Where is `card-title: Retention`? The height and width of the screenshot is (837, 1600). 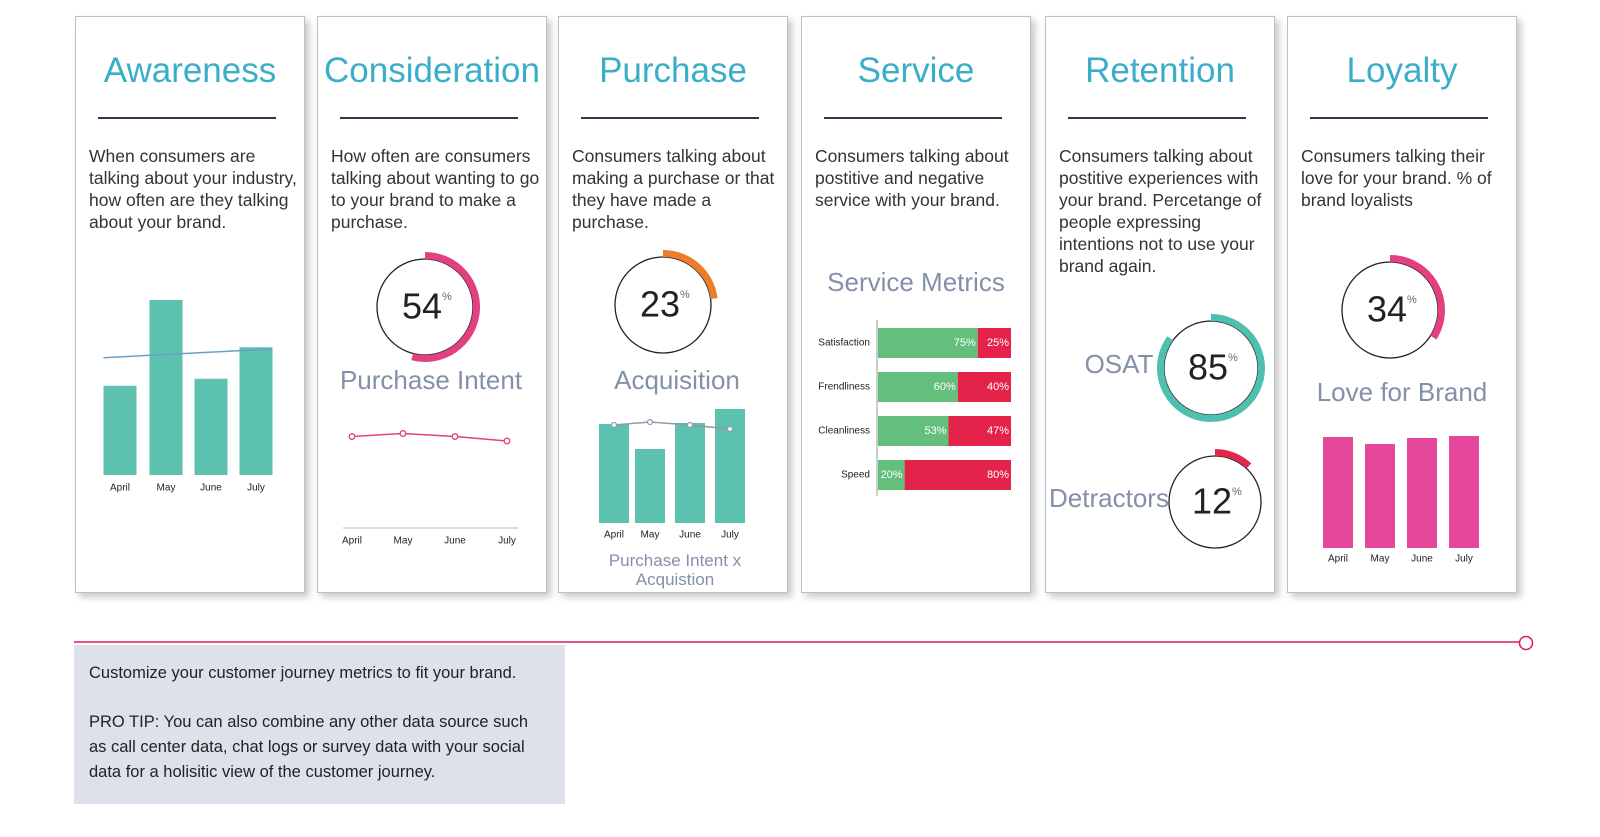
card-title: Retention is located at coordinates (1160, 70).